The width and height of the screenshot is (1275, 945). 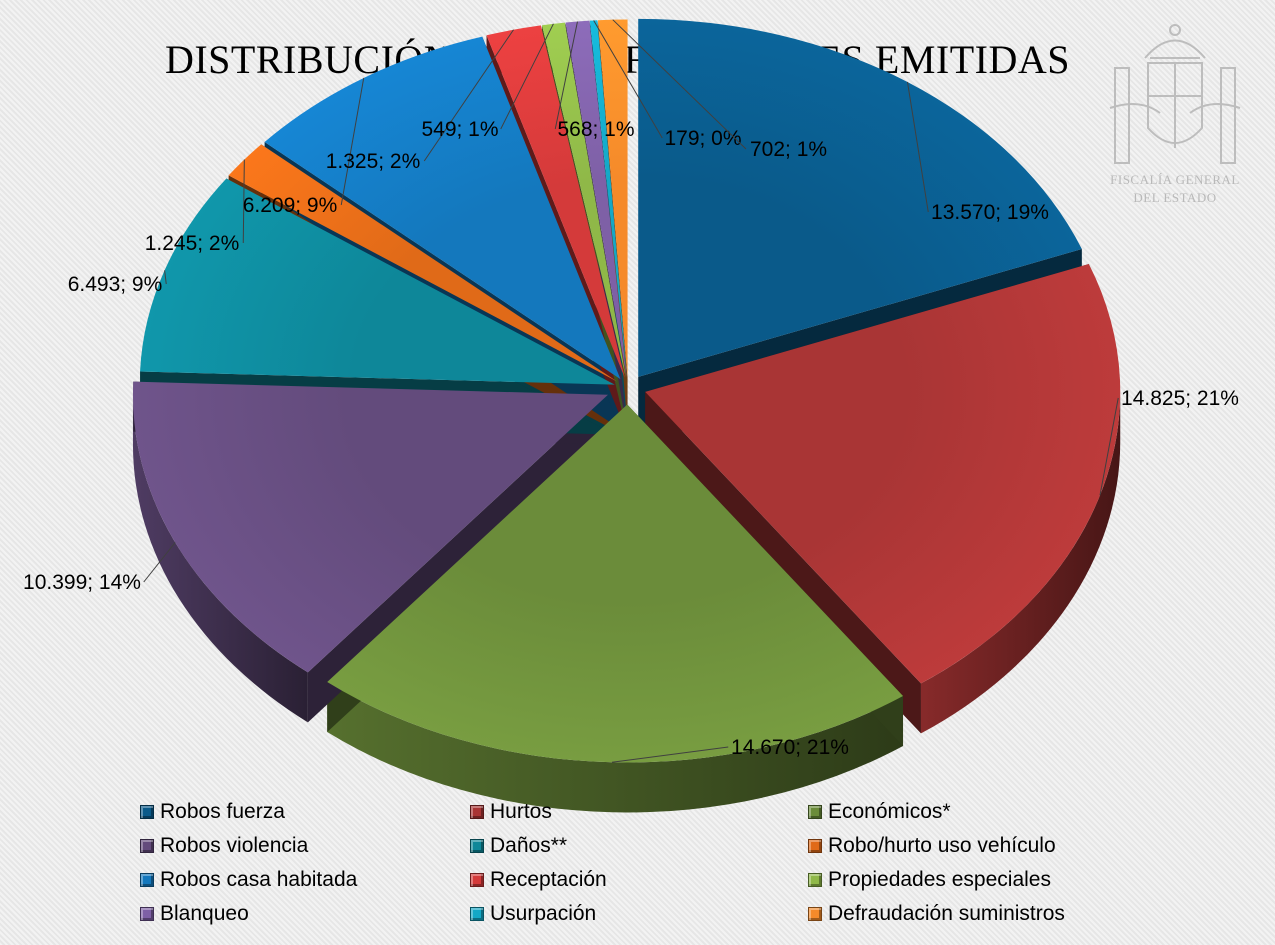 What do you see at coordinates (222, 811) in the screenshot?
I see `legend-label: Robos fuerza` at bounding box center [222, 811].